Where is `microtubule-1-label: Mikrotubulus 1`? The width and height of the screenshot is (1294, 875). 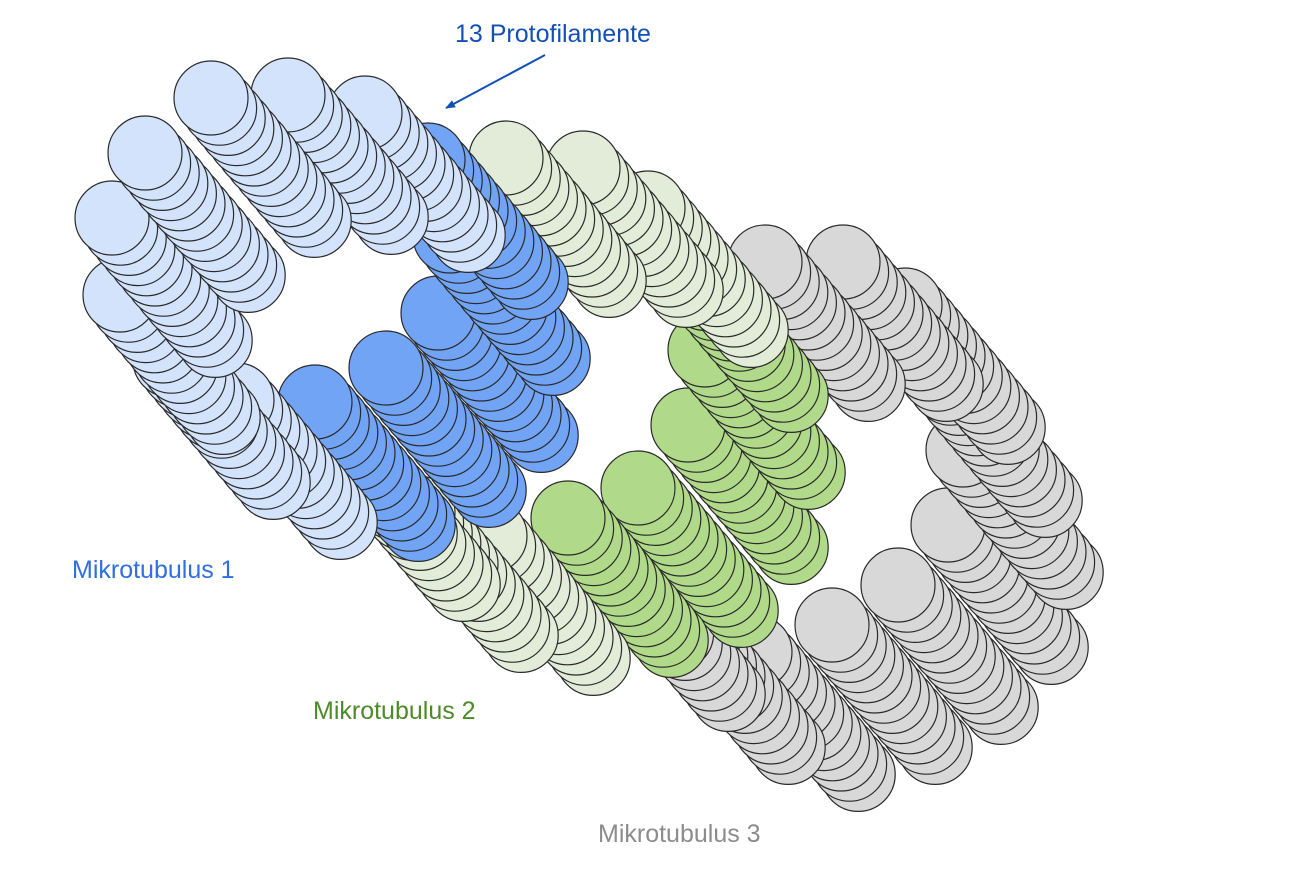
microtubule-1-label: Mikrotubulus 1 is located at coordinates (153, 570).